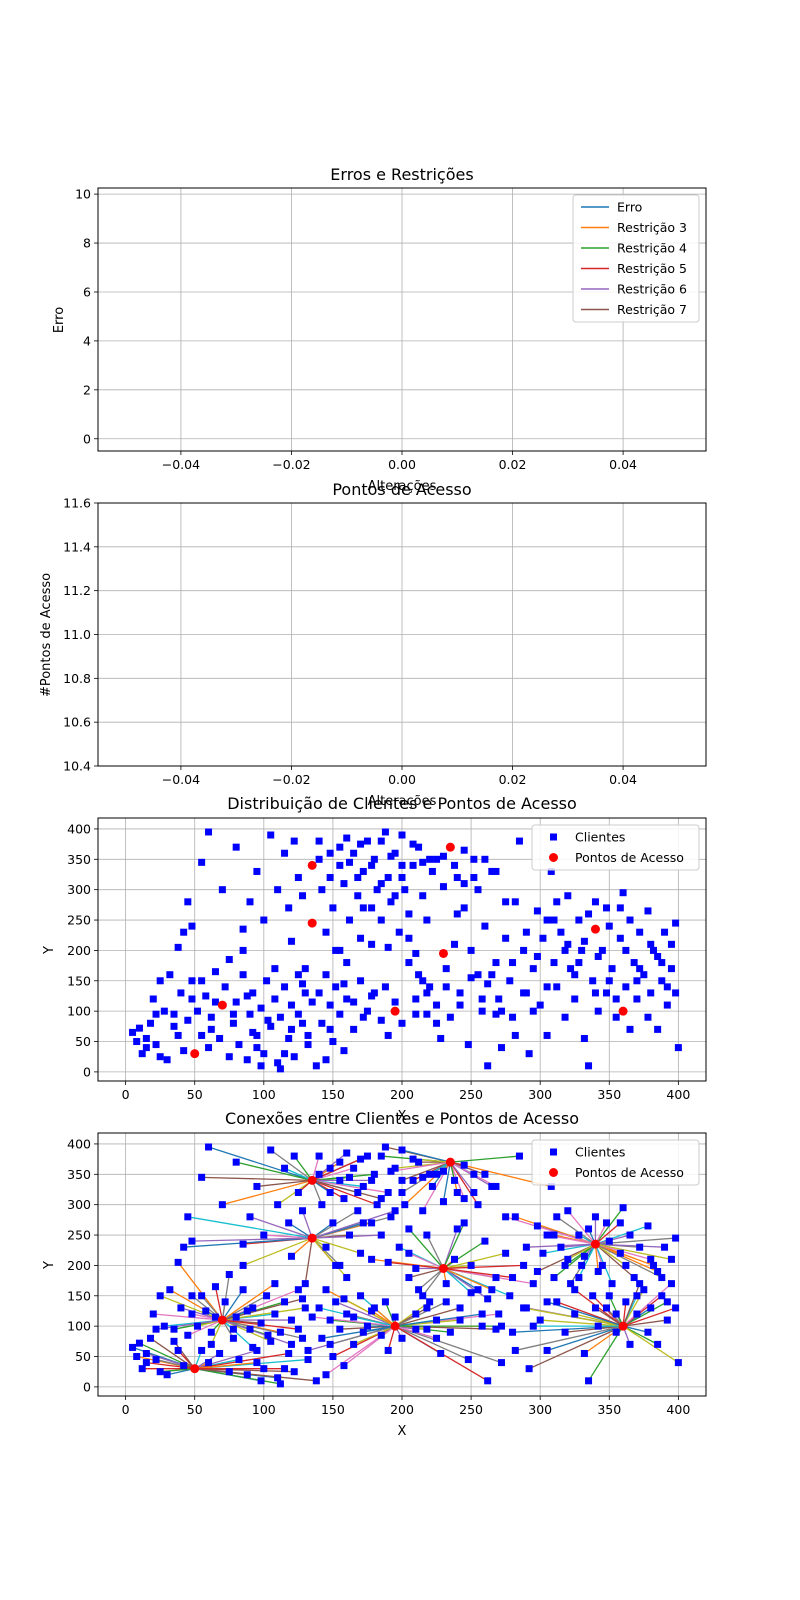  I want to click on x-tick-label: 0.00, so click(402, 779).